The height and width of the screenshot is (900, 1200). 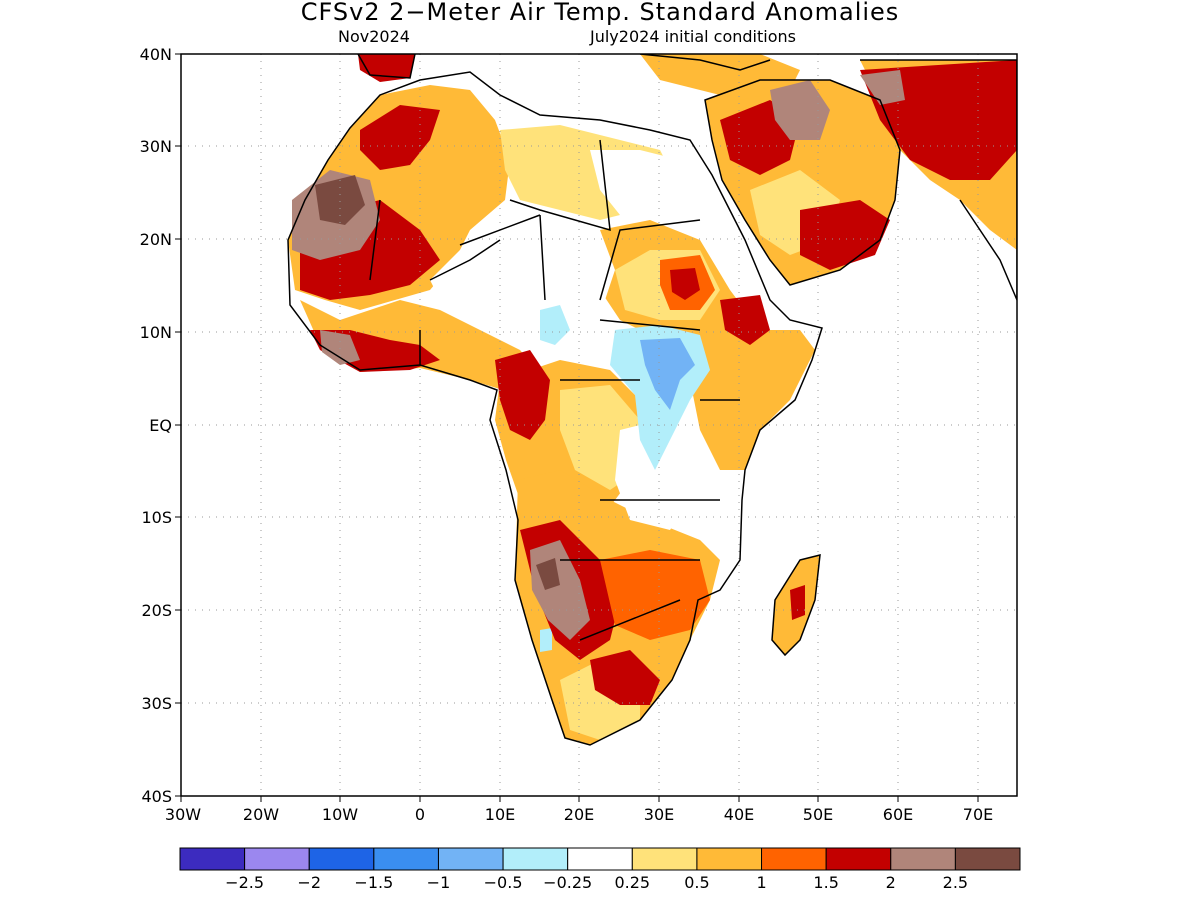 What do you see at coordinates (156, 146) in the screenshot?
I see `y-tick-label: 30N` at bounding box center [156, 146].